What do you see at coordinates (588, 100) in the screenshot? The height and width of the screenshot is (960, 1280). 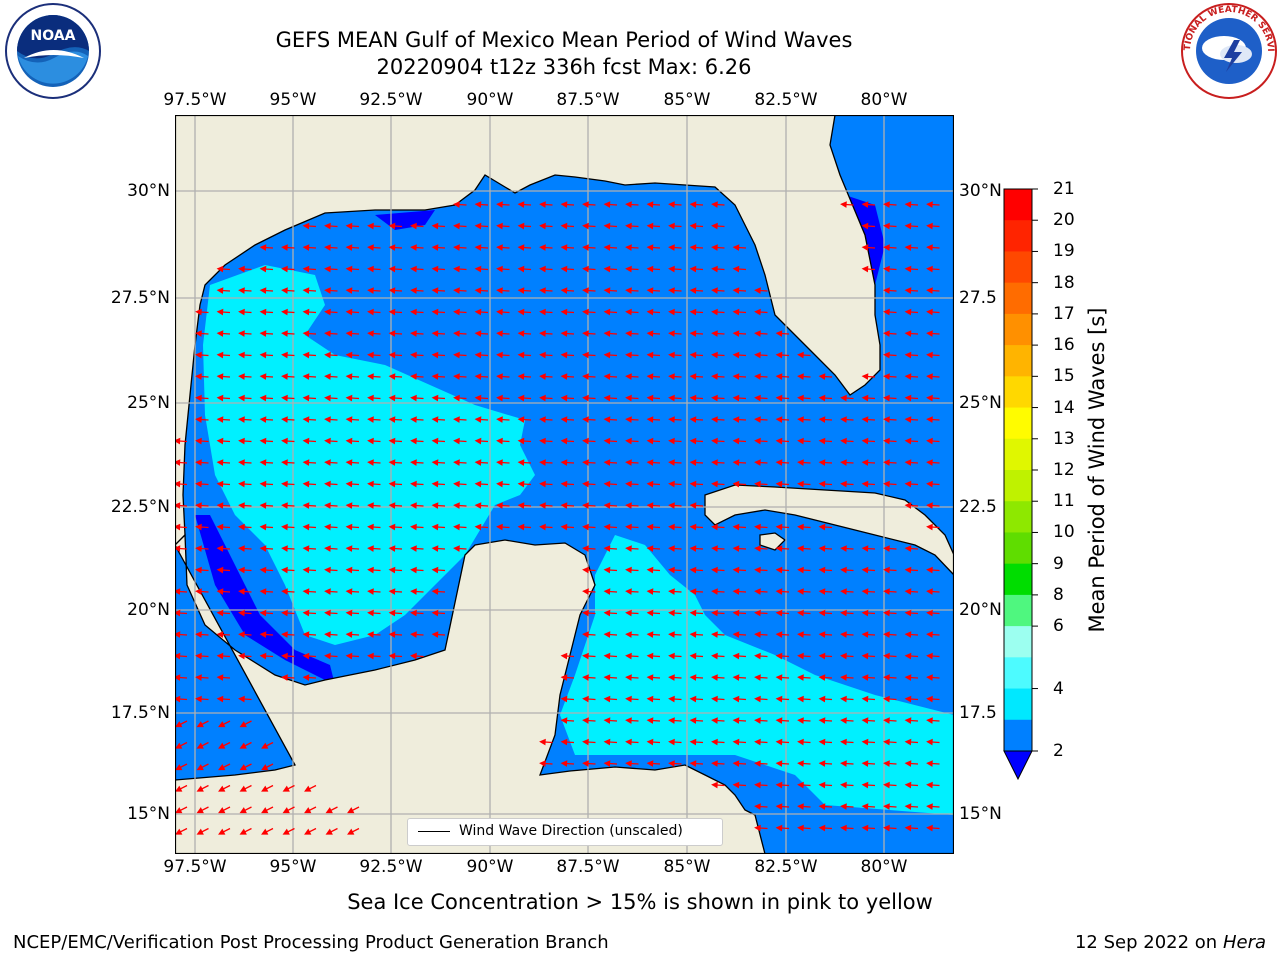 I see `lon-label-top: 87.5°W` at bounding box center [588, 100].